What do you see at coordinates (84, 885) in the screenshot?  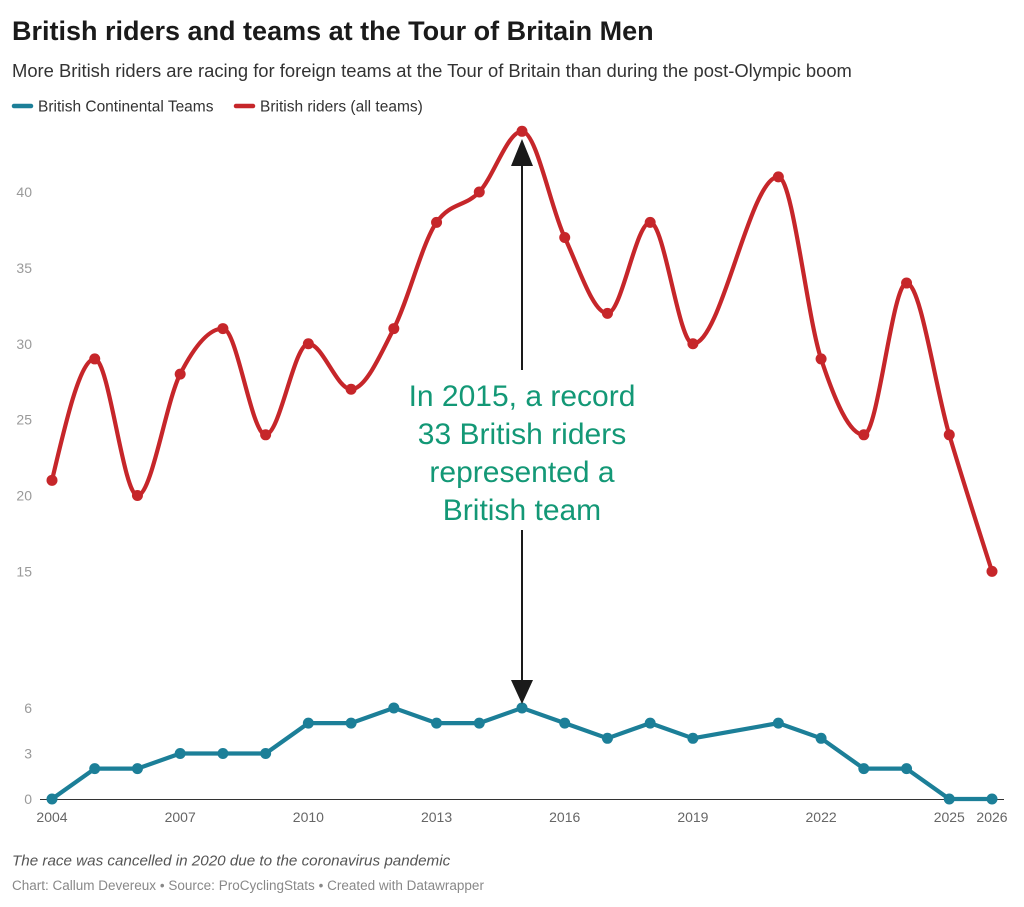 I see `footer-byline: Chart: Callum Devereux` at bounding box center [84, 885].